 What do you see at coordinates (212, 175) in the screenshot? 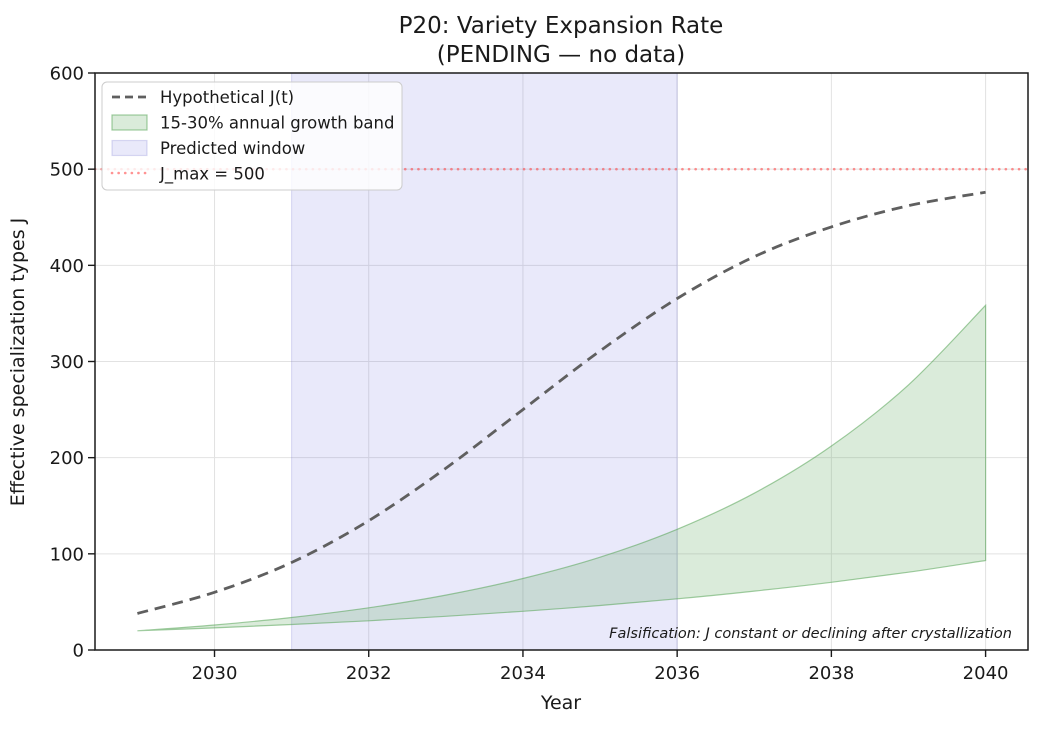
I see `legend-label-jmax: J_max = 500` at bounding box center [212, 175].